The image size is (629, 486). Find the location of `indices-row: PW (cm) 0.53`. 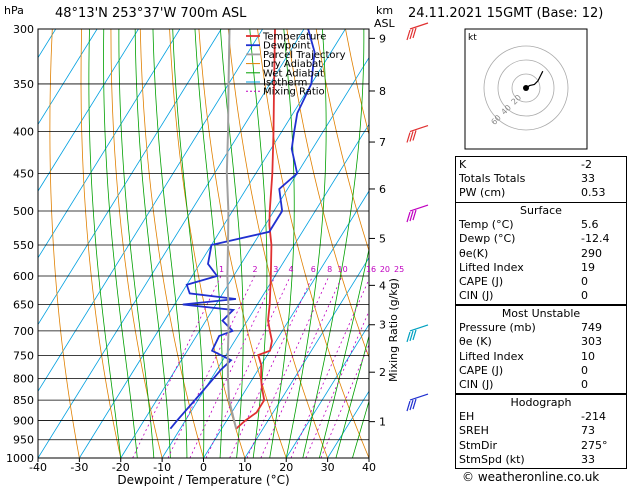

indices-row: PW (cm) 0.53 is located at coordinates (541, 193).